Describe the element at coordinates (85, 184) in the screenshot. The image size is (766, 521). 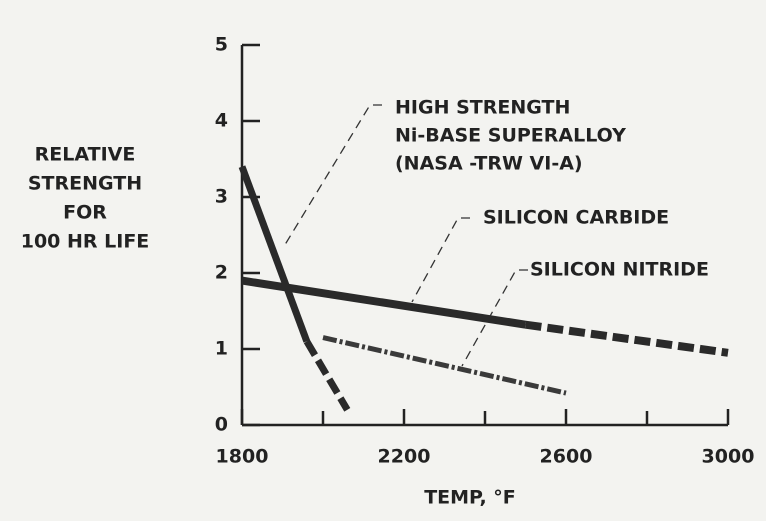
I see `y-axis-label: STRENGTH` at that location.